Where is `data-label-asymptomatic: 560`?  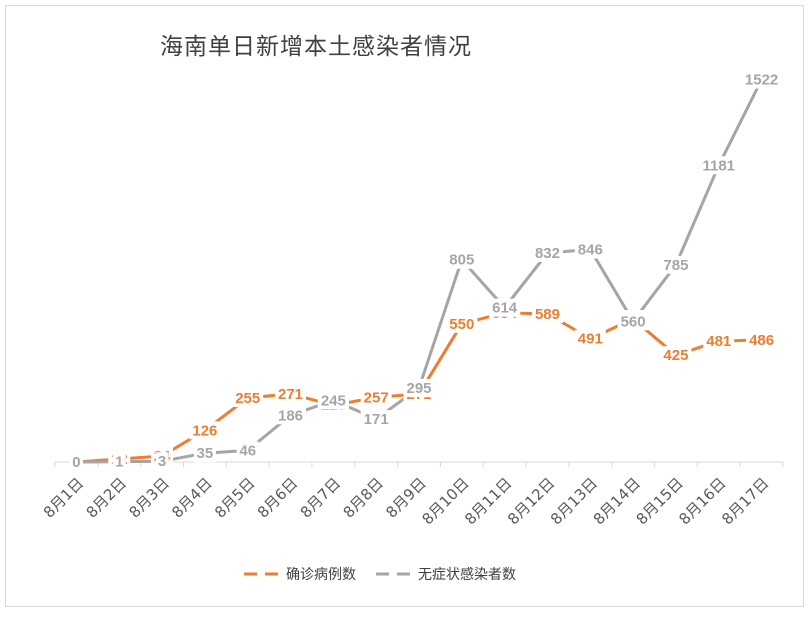
data-label-asymptomatic: 560 is located at coordinates (633, 321).